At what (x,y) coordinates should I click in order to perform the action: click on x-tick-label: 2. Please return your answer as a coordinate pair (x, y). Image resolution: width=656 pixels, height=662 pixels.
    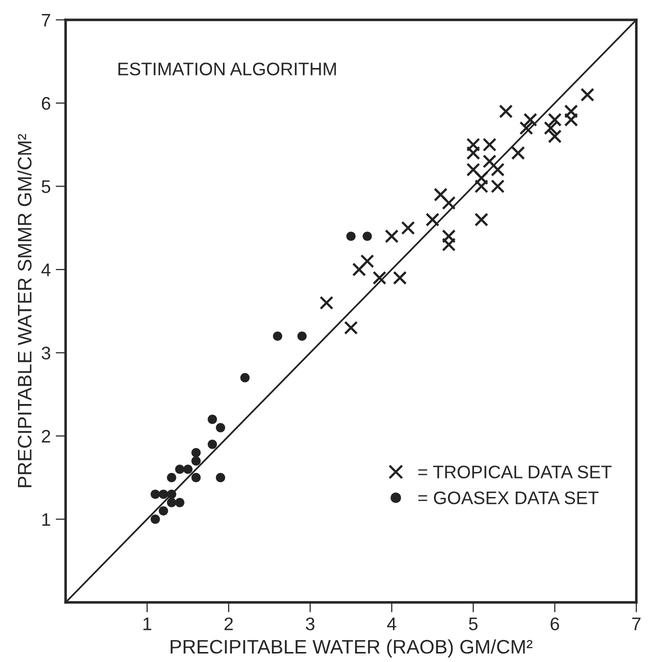
    Looking at the image, I should click on (228, 623).